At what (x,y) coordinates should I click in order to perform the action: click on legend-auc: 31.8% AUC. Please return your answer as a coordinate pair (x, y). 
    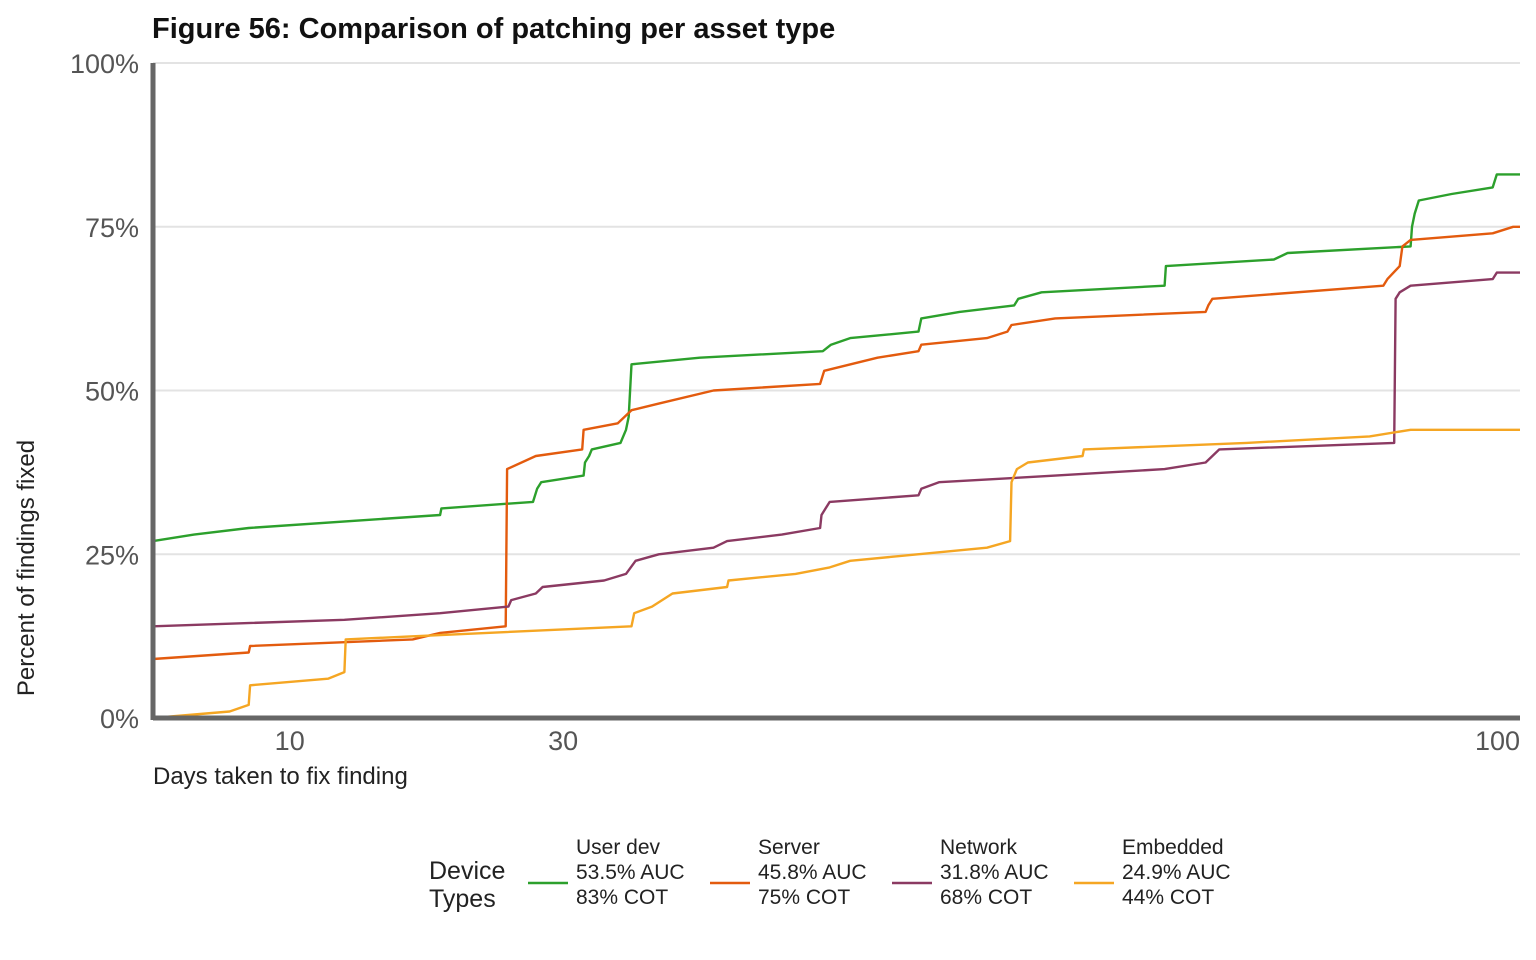
    Looking at the image, I should click on (994, 872).